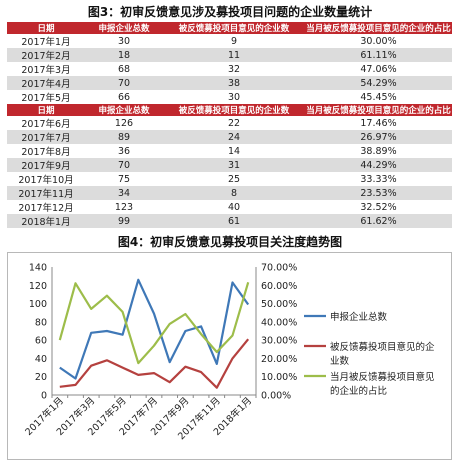  What do you see at coordinates (279, 268) in the screenshot?
I see `y-right-tick-label: 70.00%` at bounding box center [279, 268].